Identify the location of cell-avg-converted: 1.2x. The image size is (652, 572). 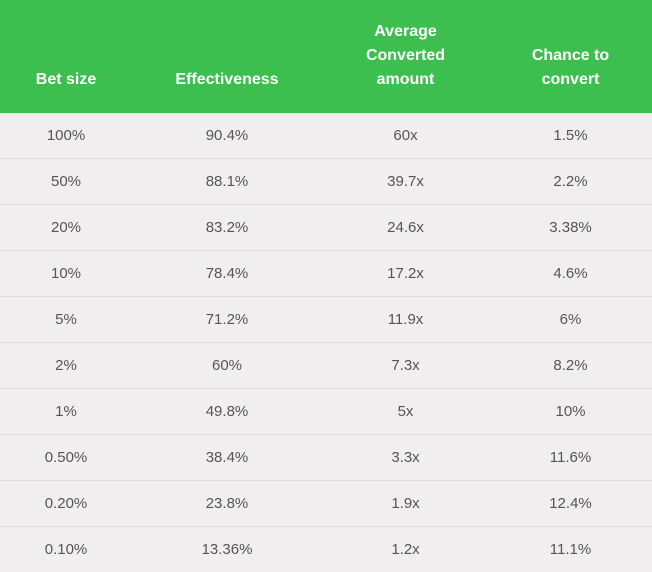
(405, 549).